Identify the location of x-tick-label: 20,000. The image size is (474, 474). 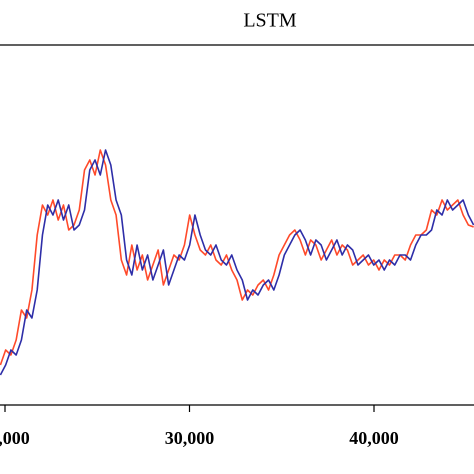
(15, 438).